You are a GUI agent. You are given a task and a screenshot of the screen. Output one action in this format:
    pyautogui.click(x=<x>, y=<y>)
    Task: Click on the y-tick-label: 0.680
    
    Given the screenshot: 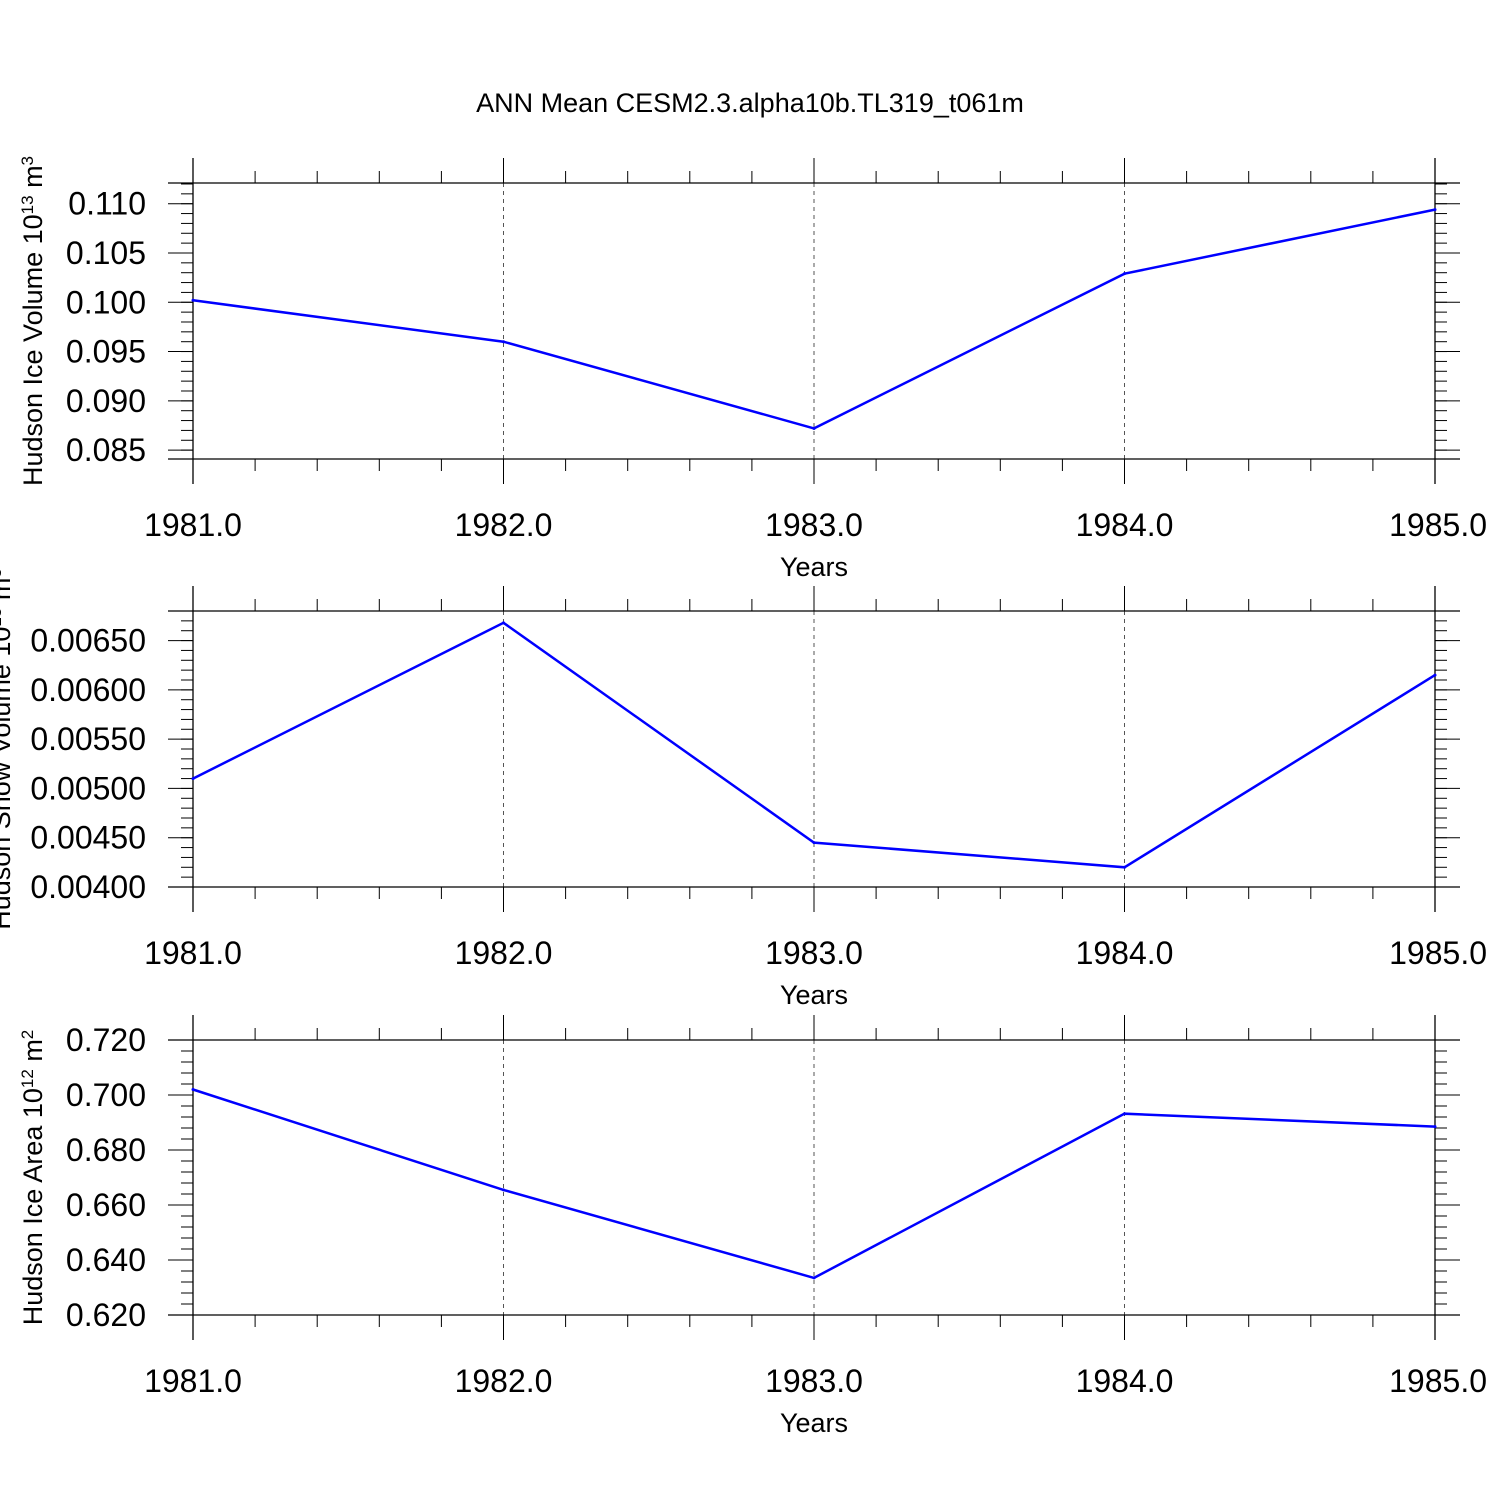 What is the action you would take?
    pyautogui.click(x=106, y=1150)
    